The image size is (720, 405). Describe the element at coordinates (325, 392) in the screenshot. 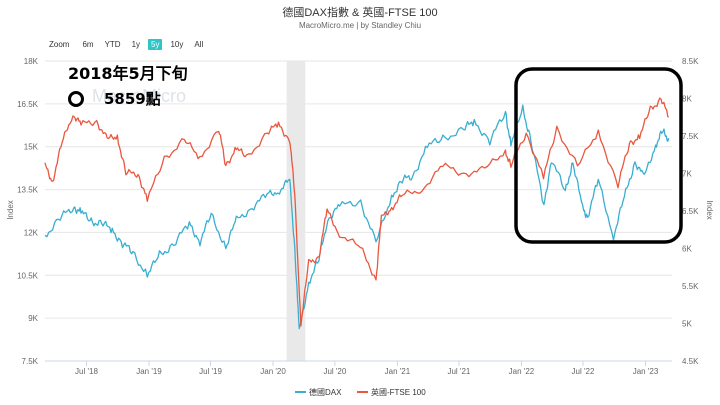

I see `legend-dax-label: 德國DAX` at that location.